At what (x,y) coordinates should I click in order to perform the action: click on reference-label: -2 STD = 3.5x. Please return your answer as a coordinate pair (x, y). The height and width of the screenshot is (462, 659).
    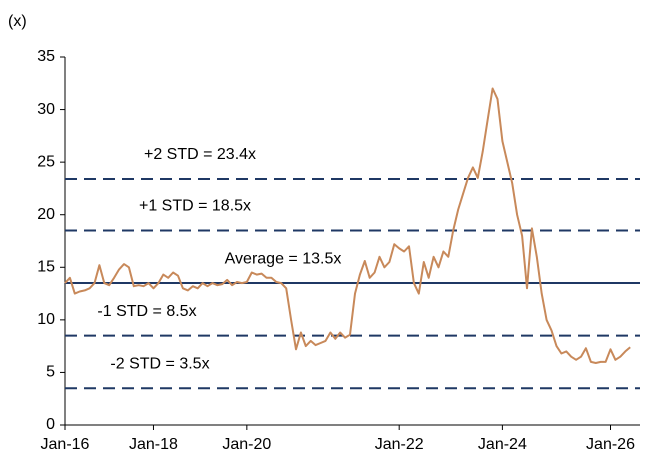
    Looking at the image, I should click on (159, 363).